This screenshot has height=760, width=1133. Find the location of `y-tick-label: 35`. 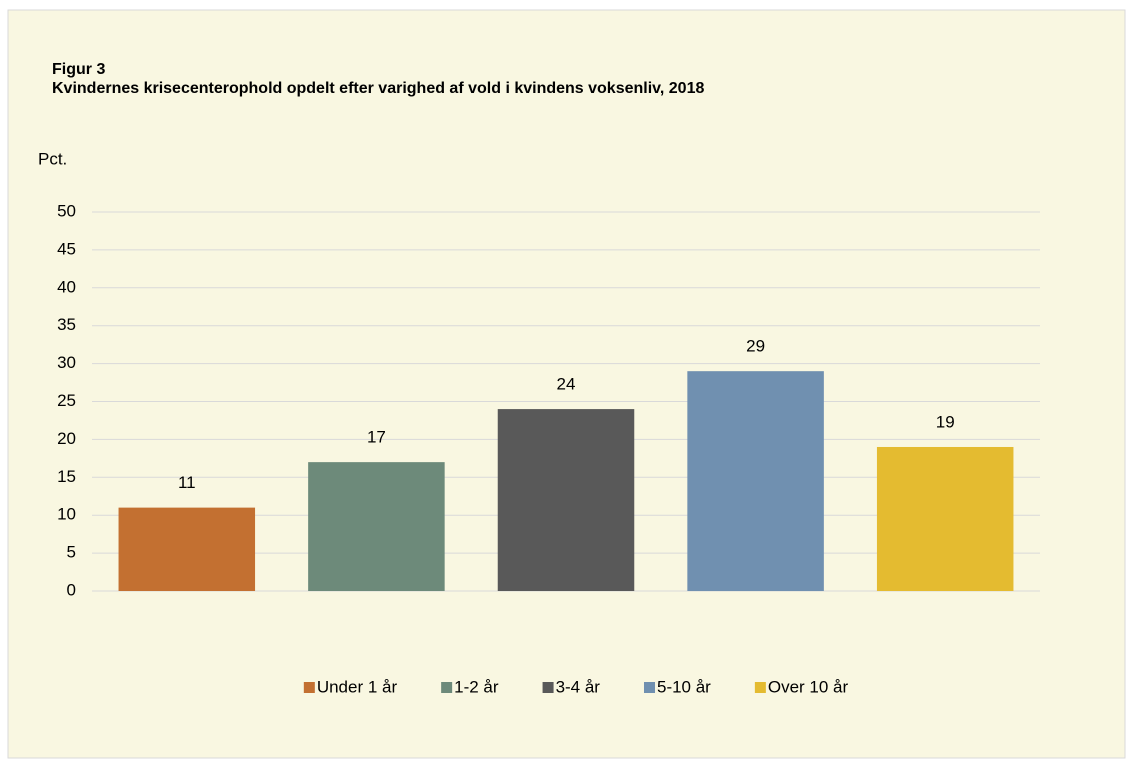

y-tick-label: 35 is located at coordinates (66, 324).